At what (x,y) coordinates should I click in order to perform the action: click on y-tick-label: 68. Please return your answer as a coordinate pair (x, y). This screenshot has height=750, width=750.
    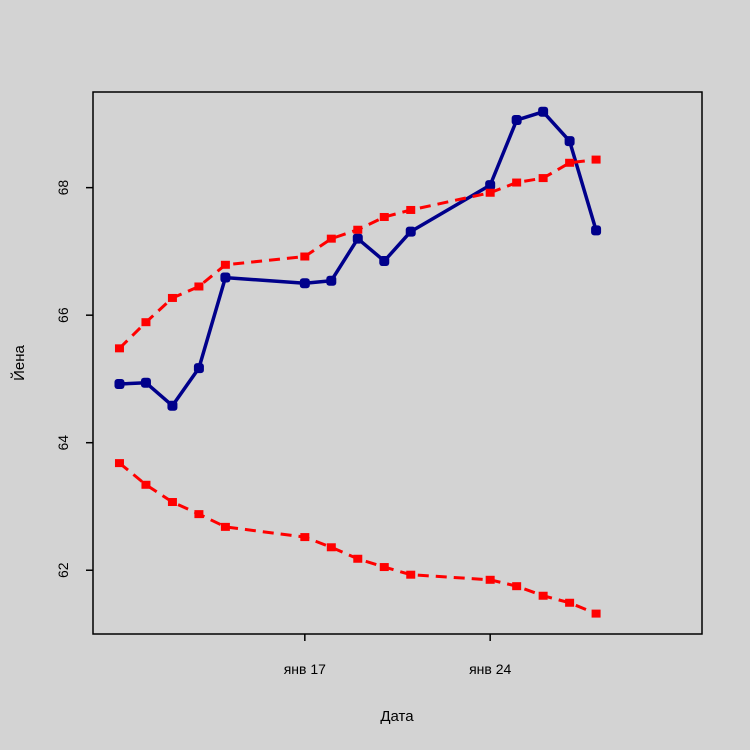
    Looking at the image, I should click on (63, 188).